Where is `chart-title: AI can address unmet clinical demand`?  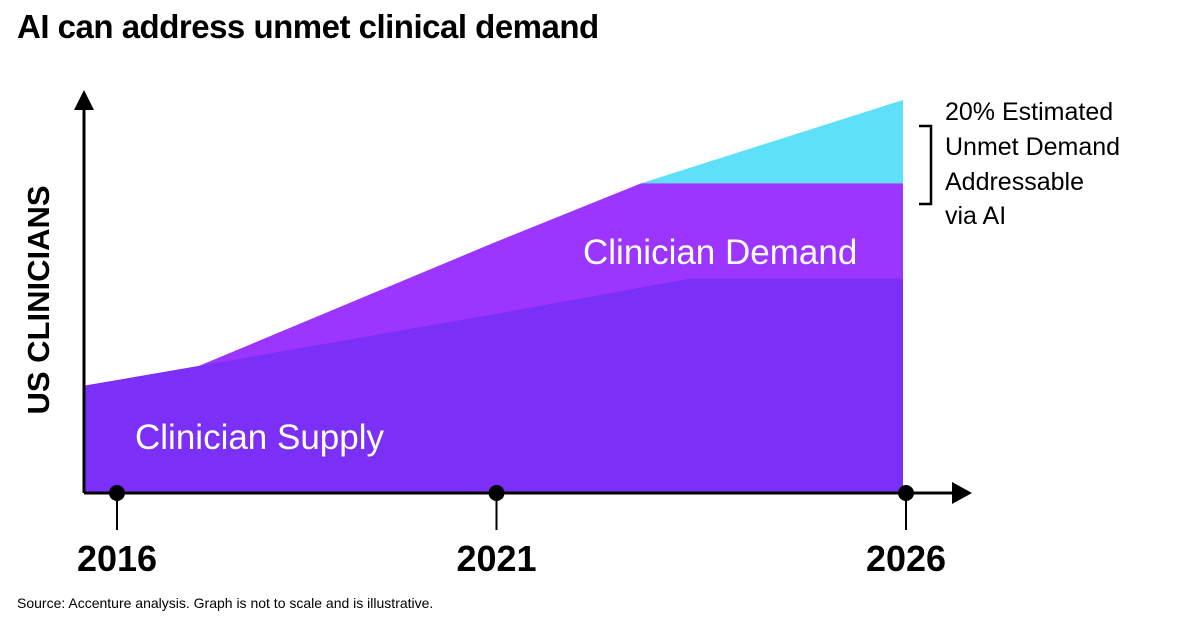 chart-title: AI can address unmet clinical demand is located at coordinates (308, 26).